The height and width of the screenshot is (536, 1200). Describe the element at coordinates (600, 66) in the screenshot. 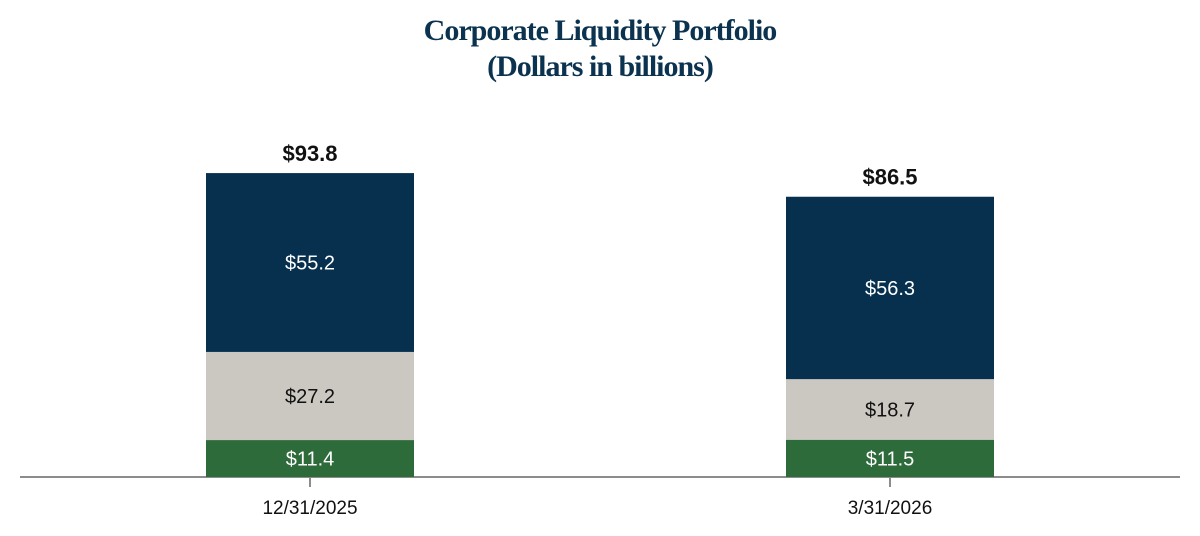

I see `chart-subtitle: (Dollars in billions)` at that location.